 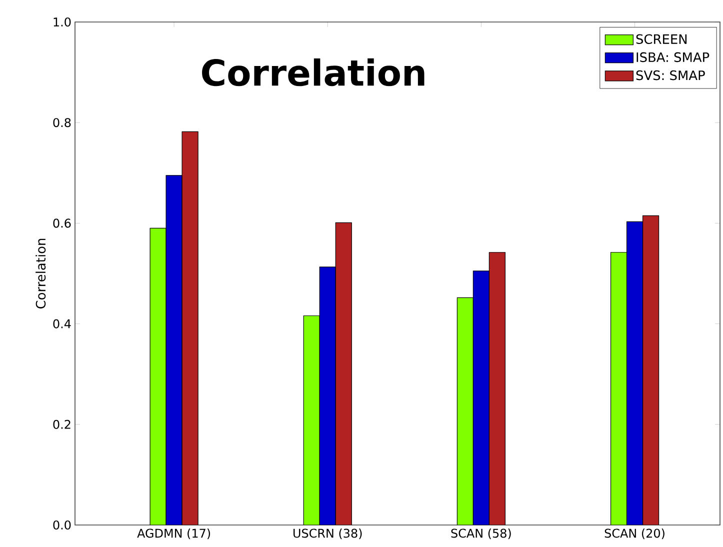 I want to click on x-tick-label: AGDMN (17), so click(x=173, y=534).